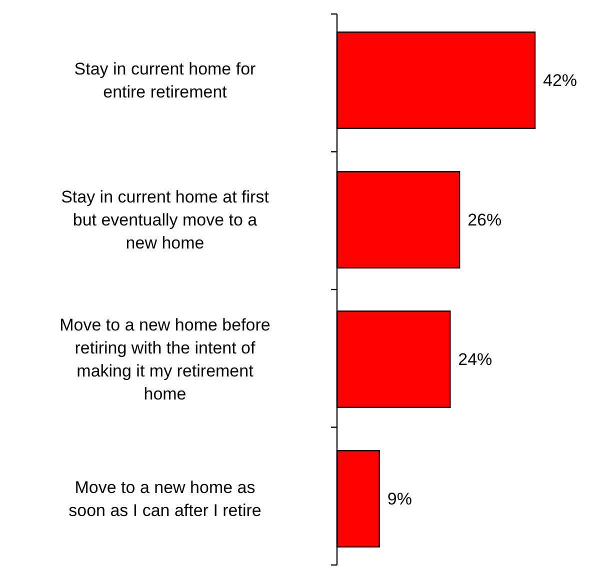 This screenshot has width=595, height=567. Describe the element at coordinates (399, 499) in the screenshot. I see `data-label: 9%` at that location.